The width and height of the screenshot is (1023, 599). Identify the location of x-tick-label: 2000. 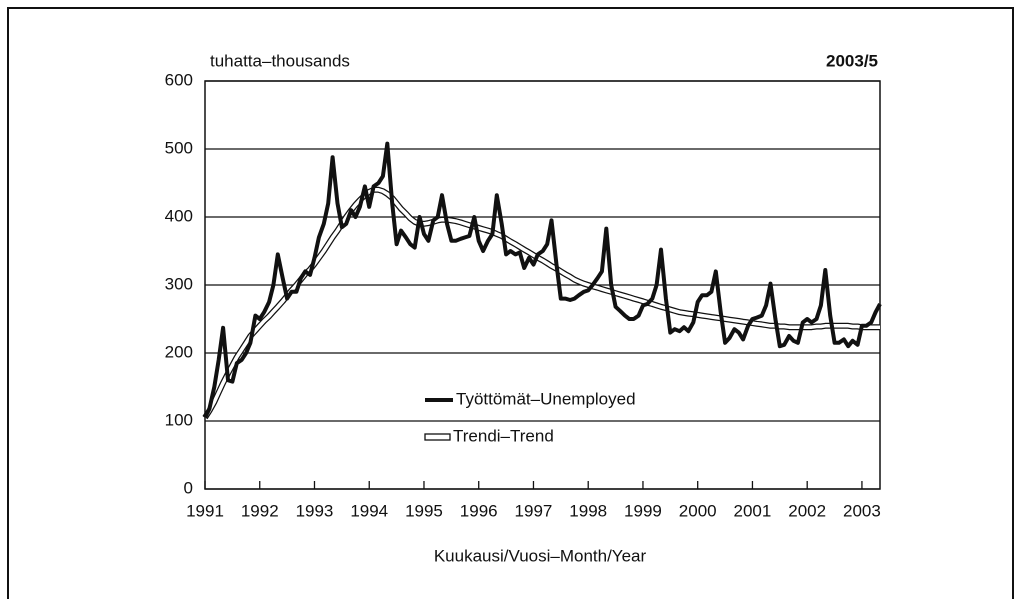
(698, 510).